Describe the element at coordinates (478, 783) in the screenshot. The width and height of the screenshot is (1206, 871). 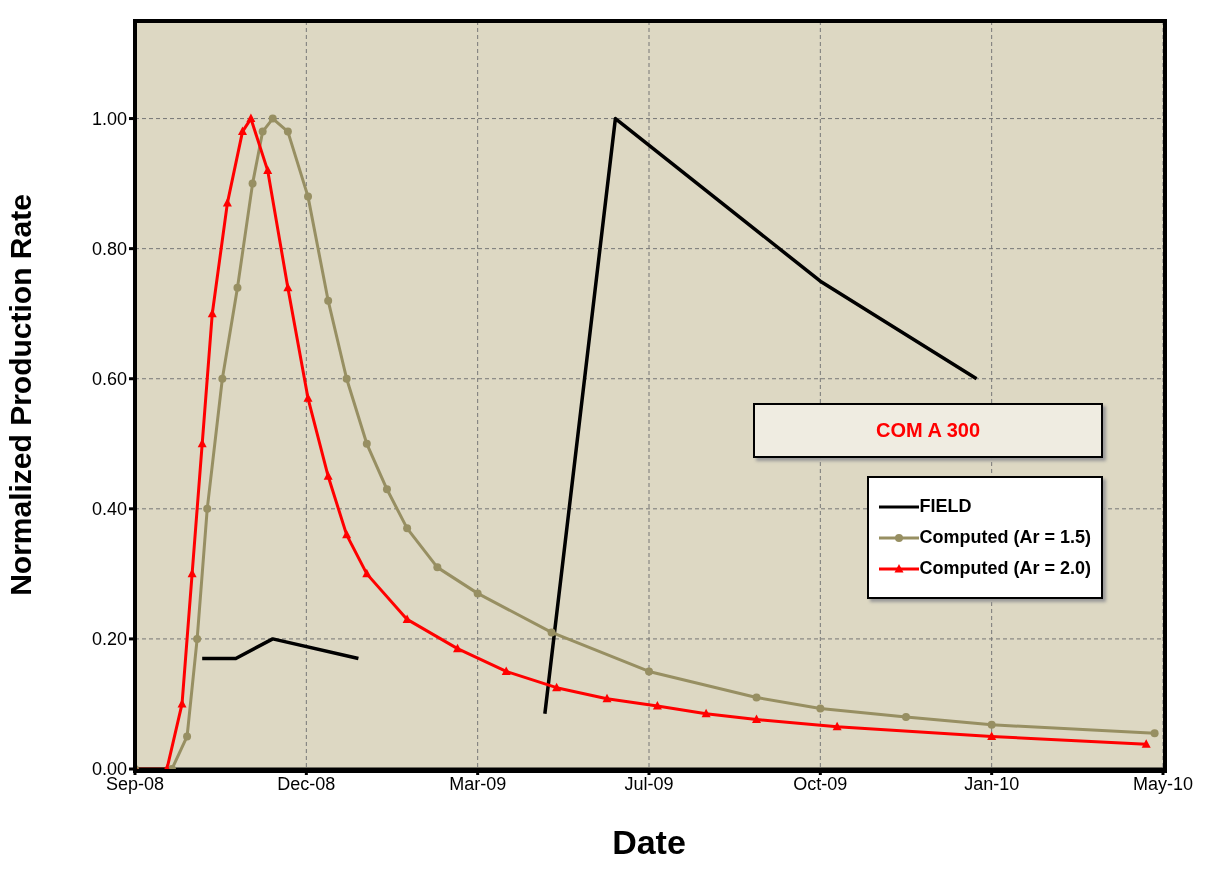
I see `x-tick-label: Mar-09` at that location.